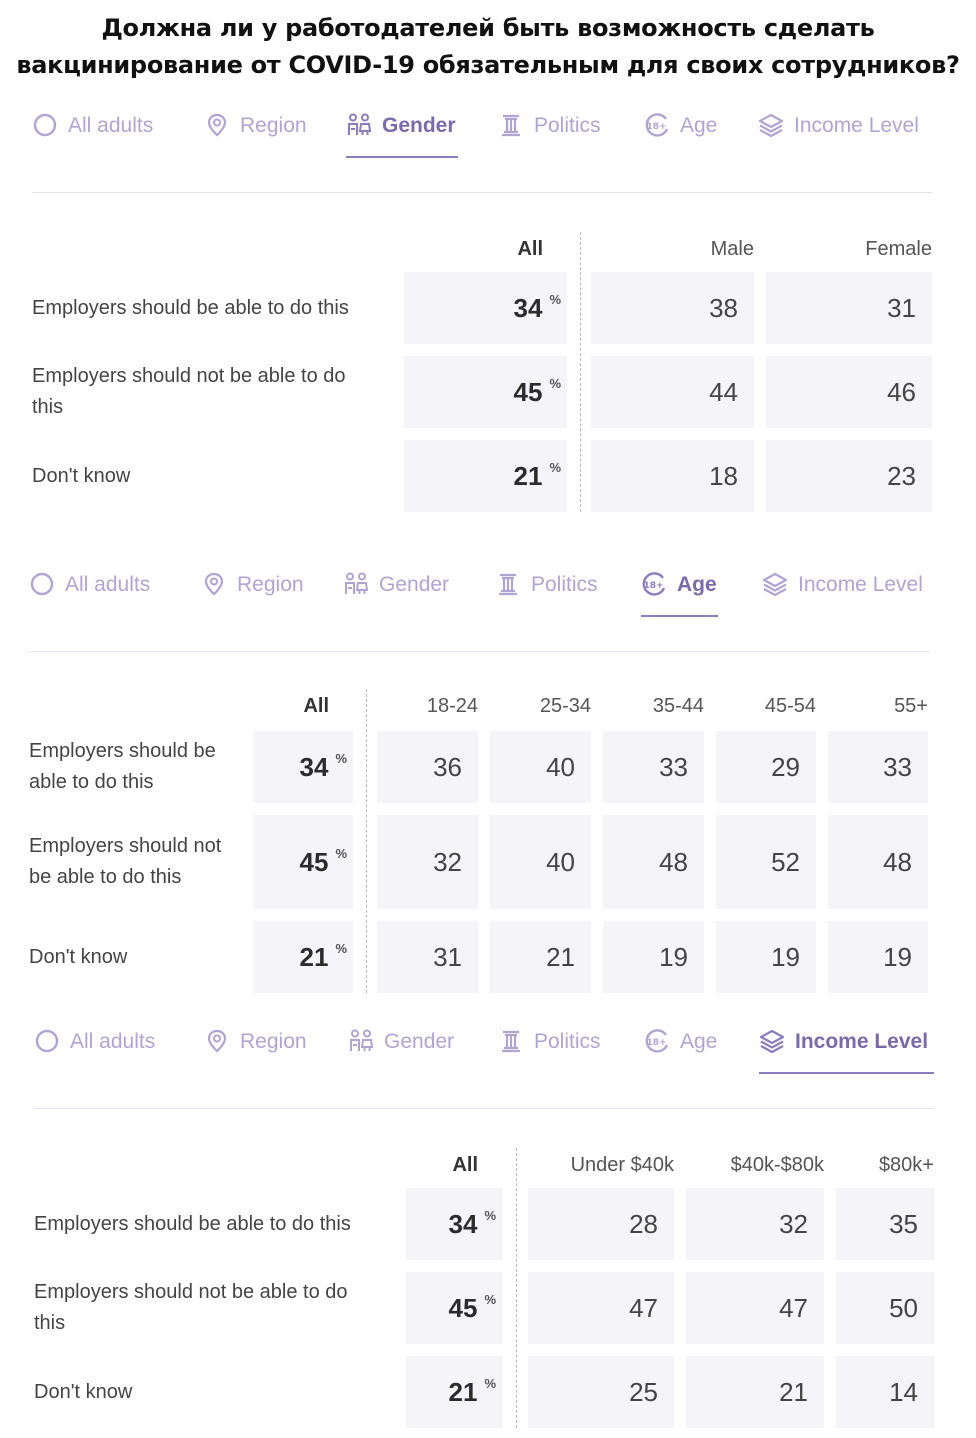 Image resolution: width=976 pixels, height=1438 pixels. I want to click on cell-all: 34%, so click(303, 767).